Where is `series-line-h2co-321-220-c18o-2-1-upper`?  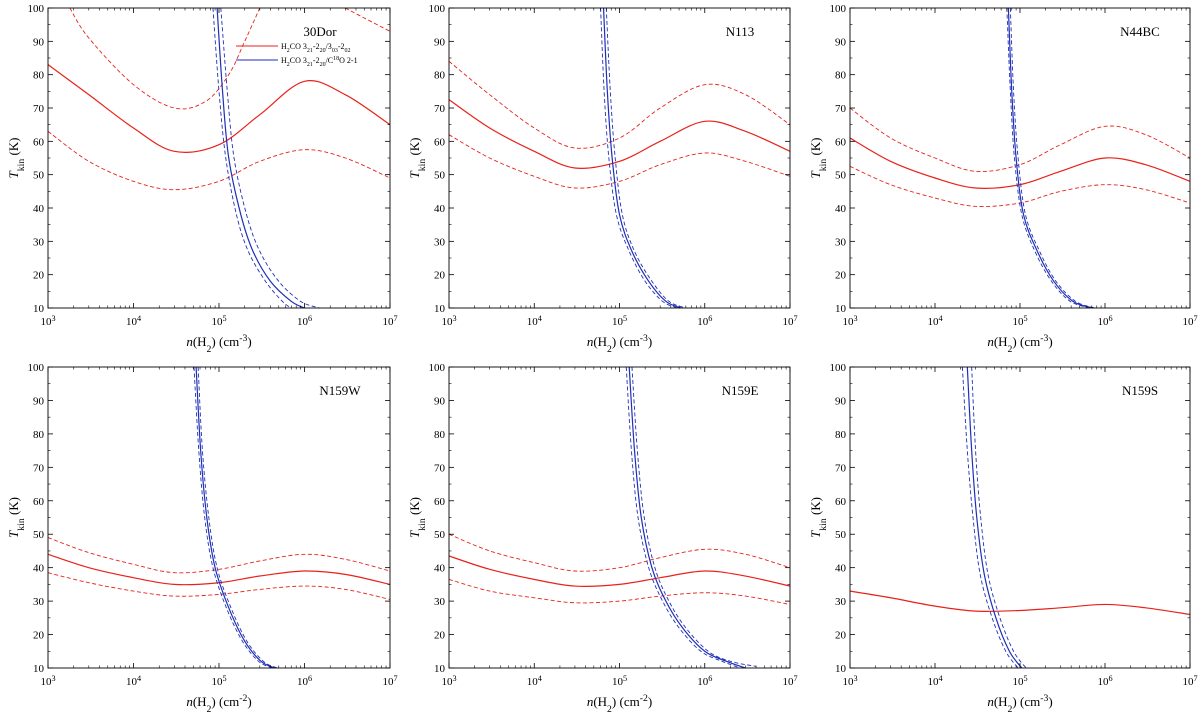
series-line-h2co-321-220-c18o-2-1-upper is located at coordinates (270, 158).